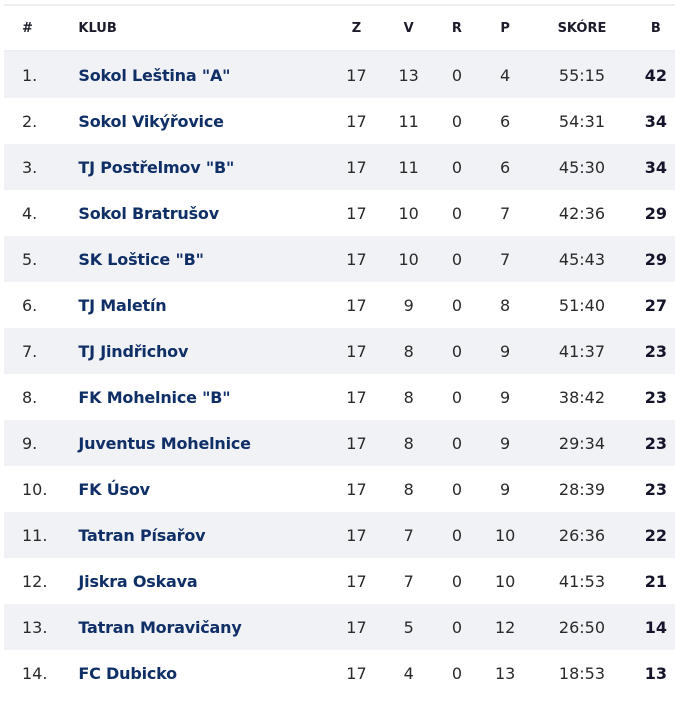 Image resolution: width=693 pixels, height=703 pixels. Describe the element at coordinates (339, 581) in the screenshot. I see `table-row: 12. Jiskra Oskava 17 7 0 10 41:53 21` at that location.